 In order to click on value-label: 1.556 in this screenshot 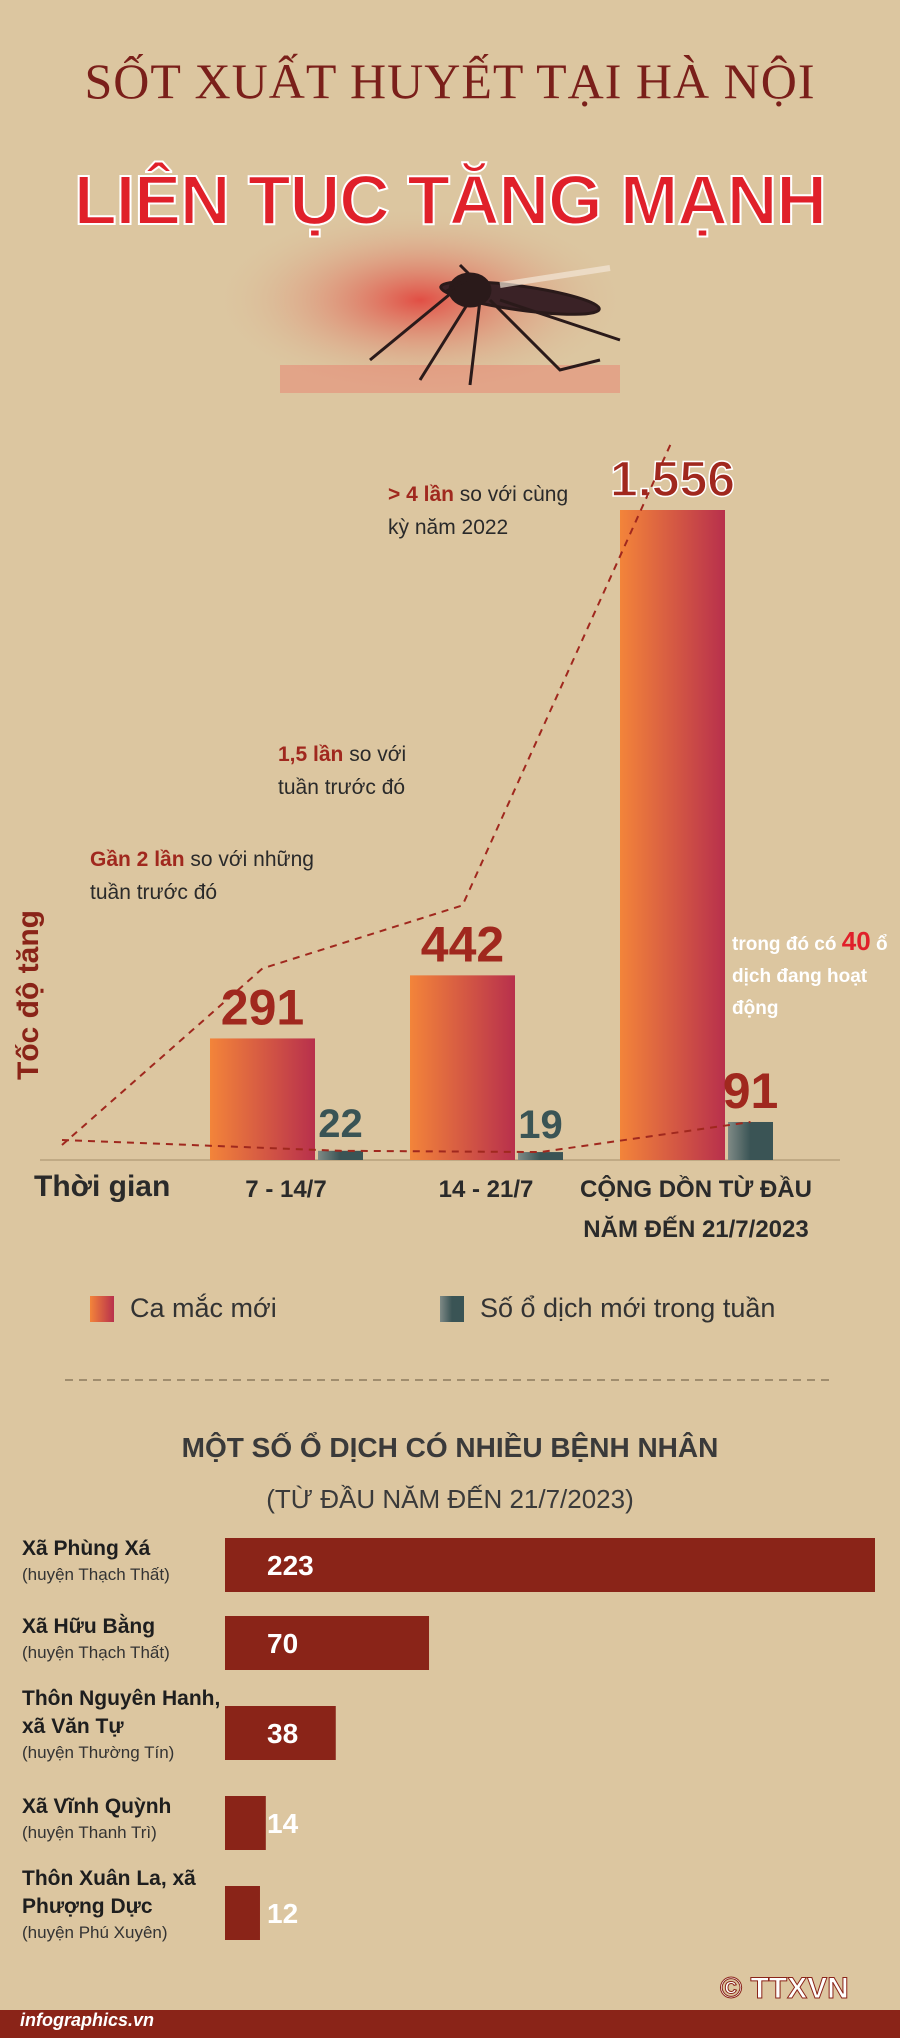, I will do `click(672, 479)`.